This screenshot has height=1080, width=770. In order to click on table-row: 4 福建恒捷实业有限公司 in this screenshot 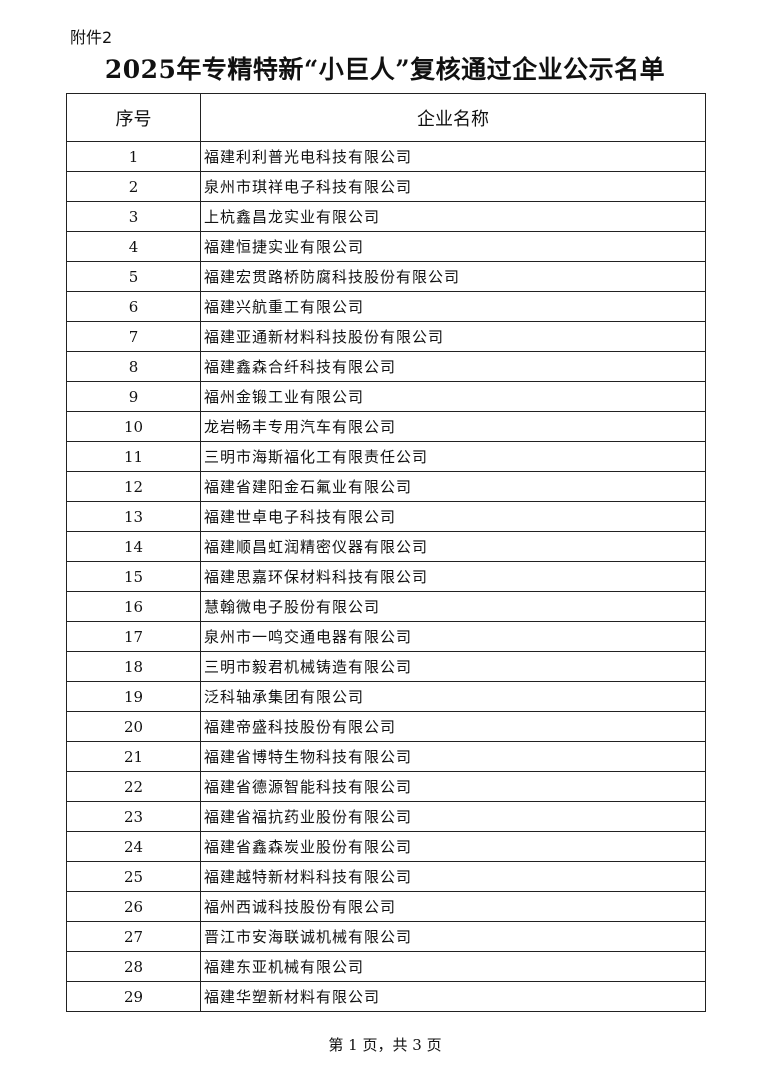, I will do `click(386, 246)`.